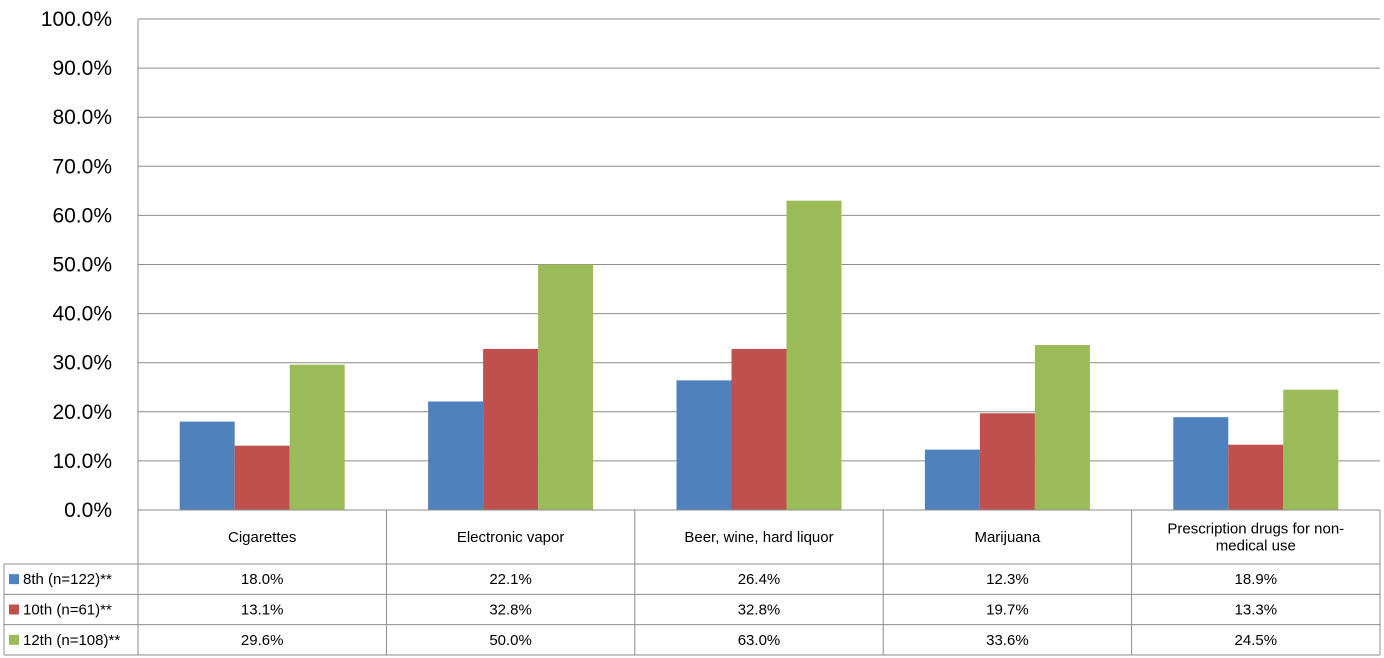 Image resolution: width=1384 pixels, height=658 pixels. I want to click on y-tick-label: 80.0%, so click(82, 117).